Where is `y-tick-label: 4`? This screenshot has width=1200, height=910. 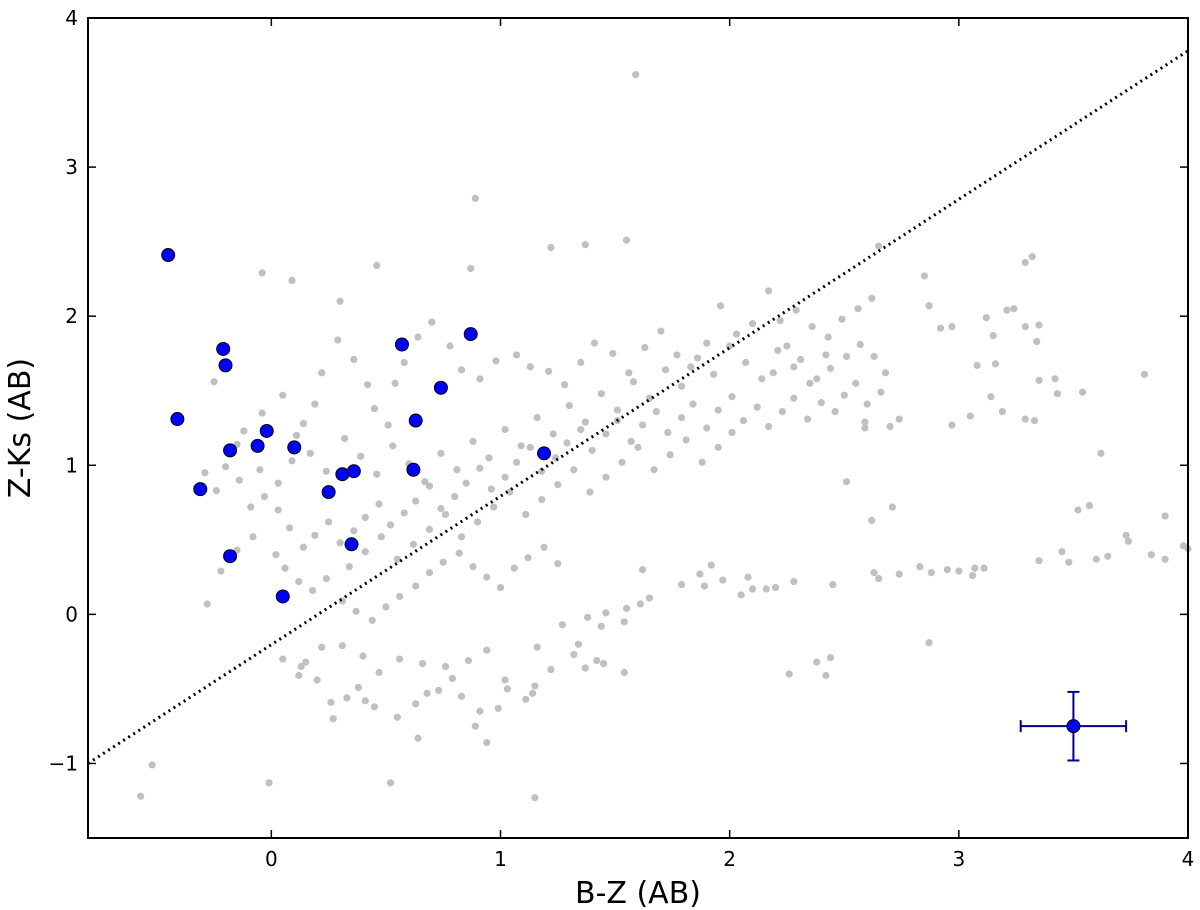 y-tick-label: 4 is located at coordinates (71, 18).